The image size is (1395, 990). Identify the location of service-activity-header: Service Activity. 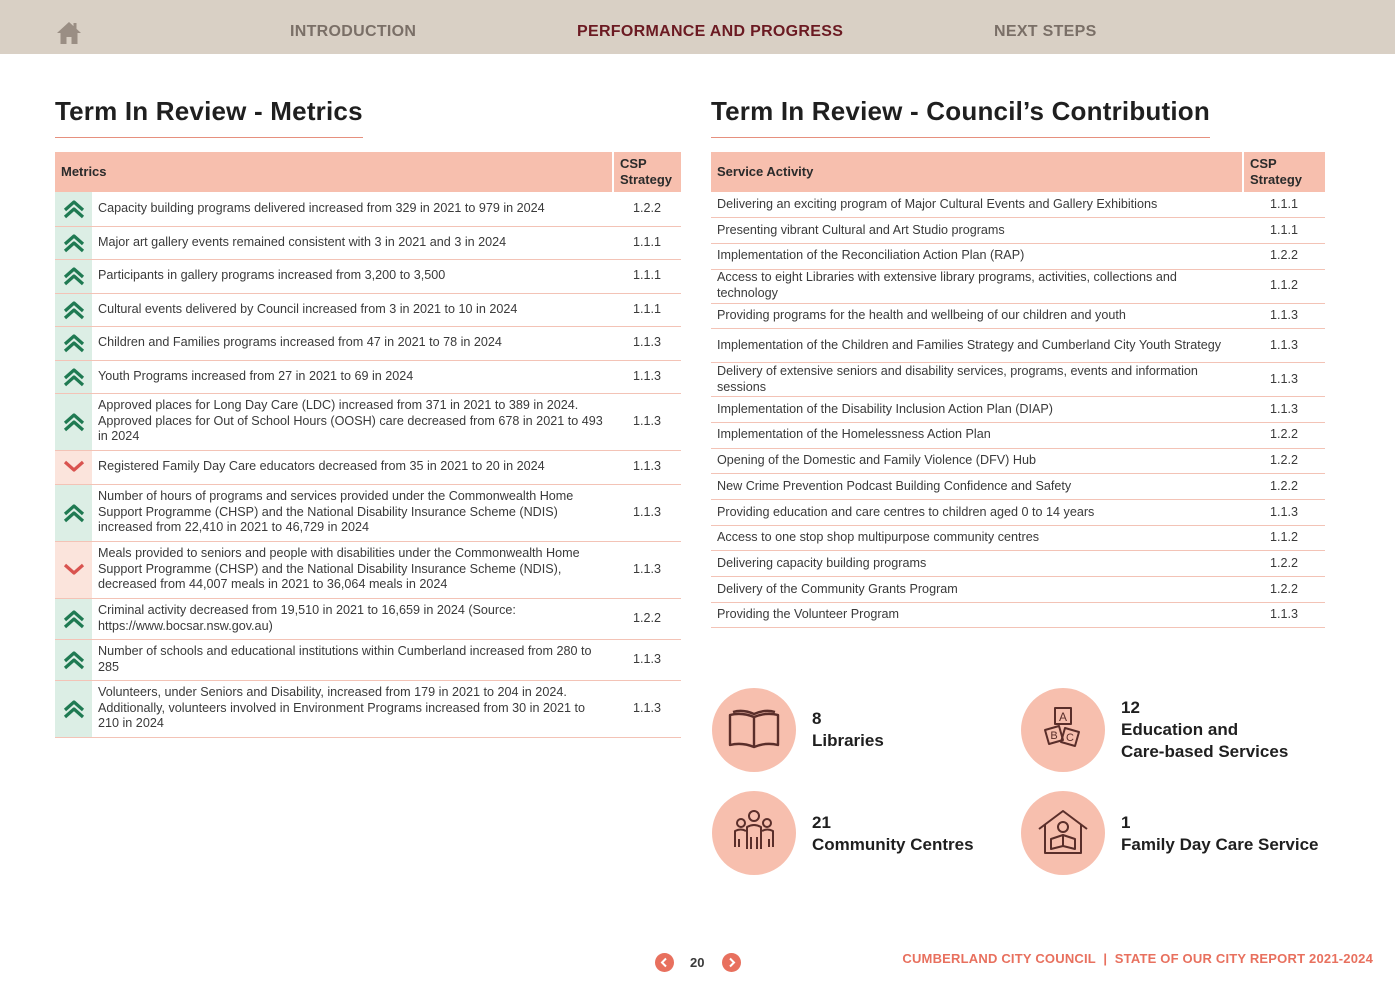
(977, 172).